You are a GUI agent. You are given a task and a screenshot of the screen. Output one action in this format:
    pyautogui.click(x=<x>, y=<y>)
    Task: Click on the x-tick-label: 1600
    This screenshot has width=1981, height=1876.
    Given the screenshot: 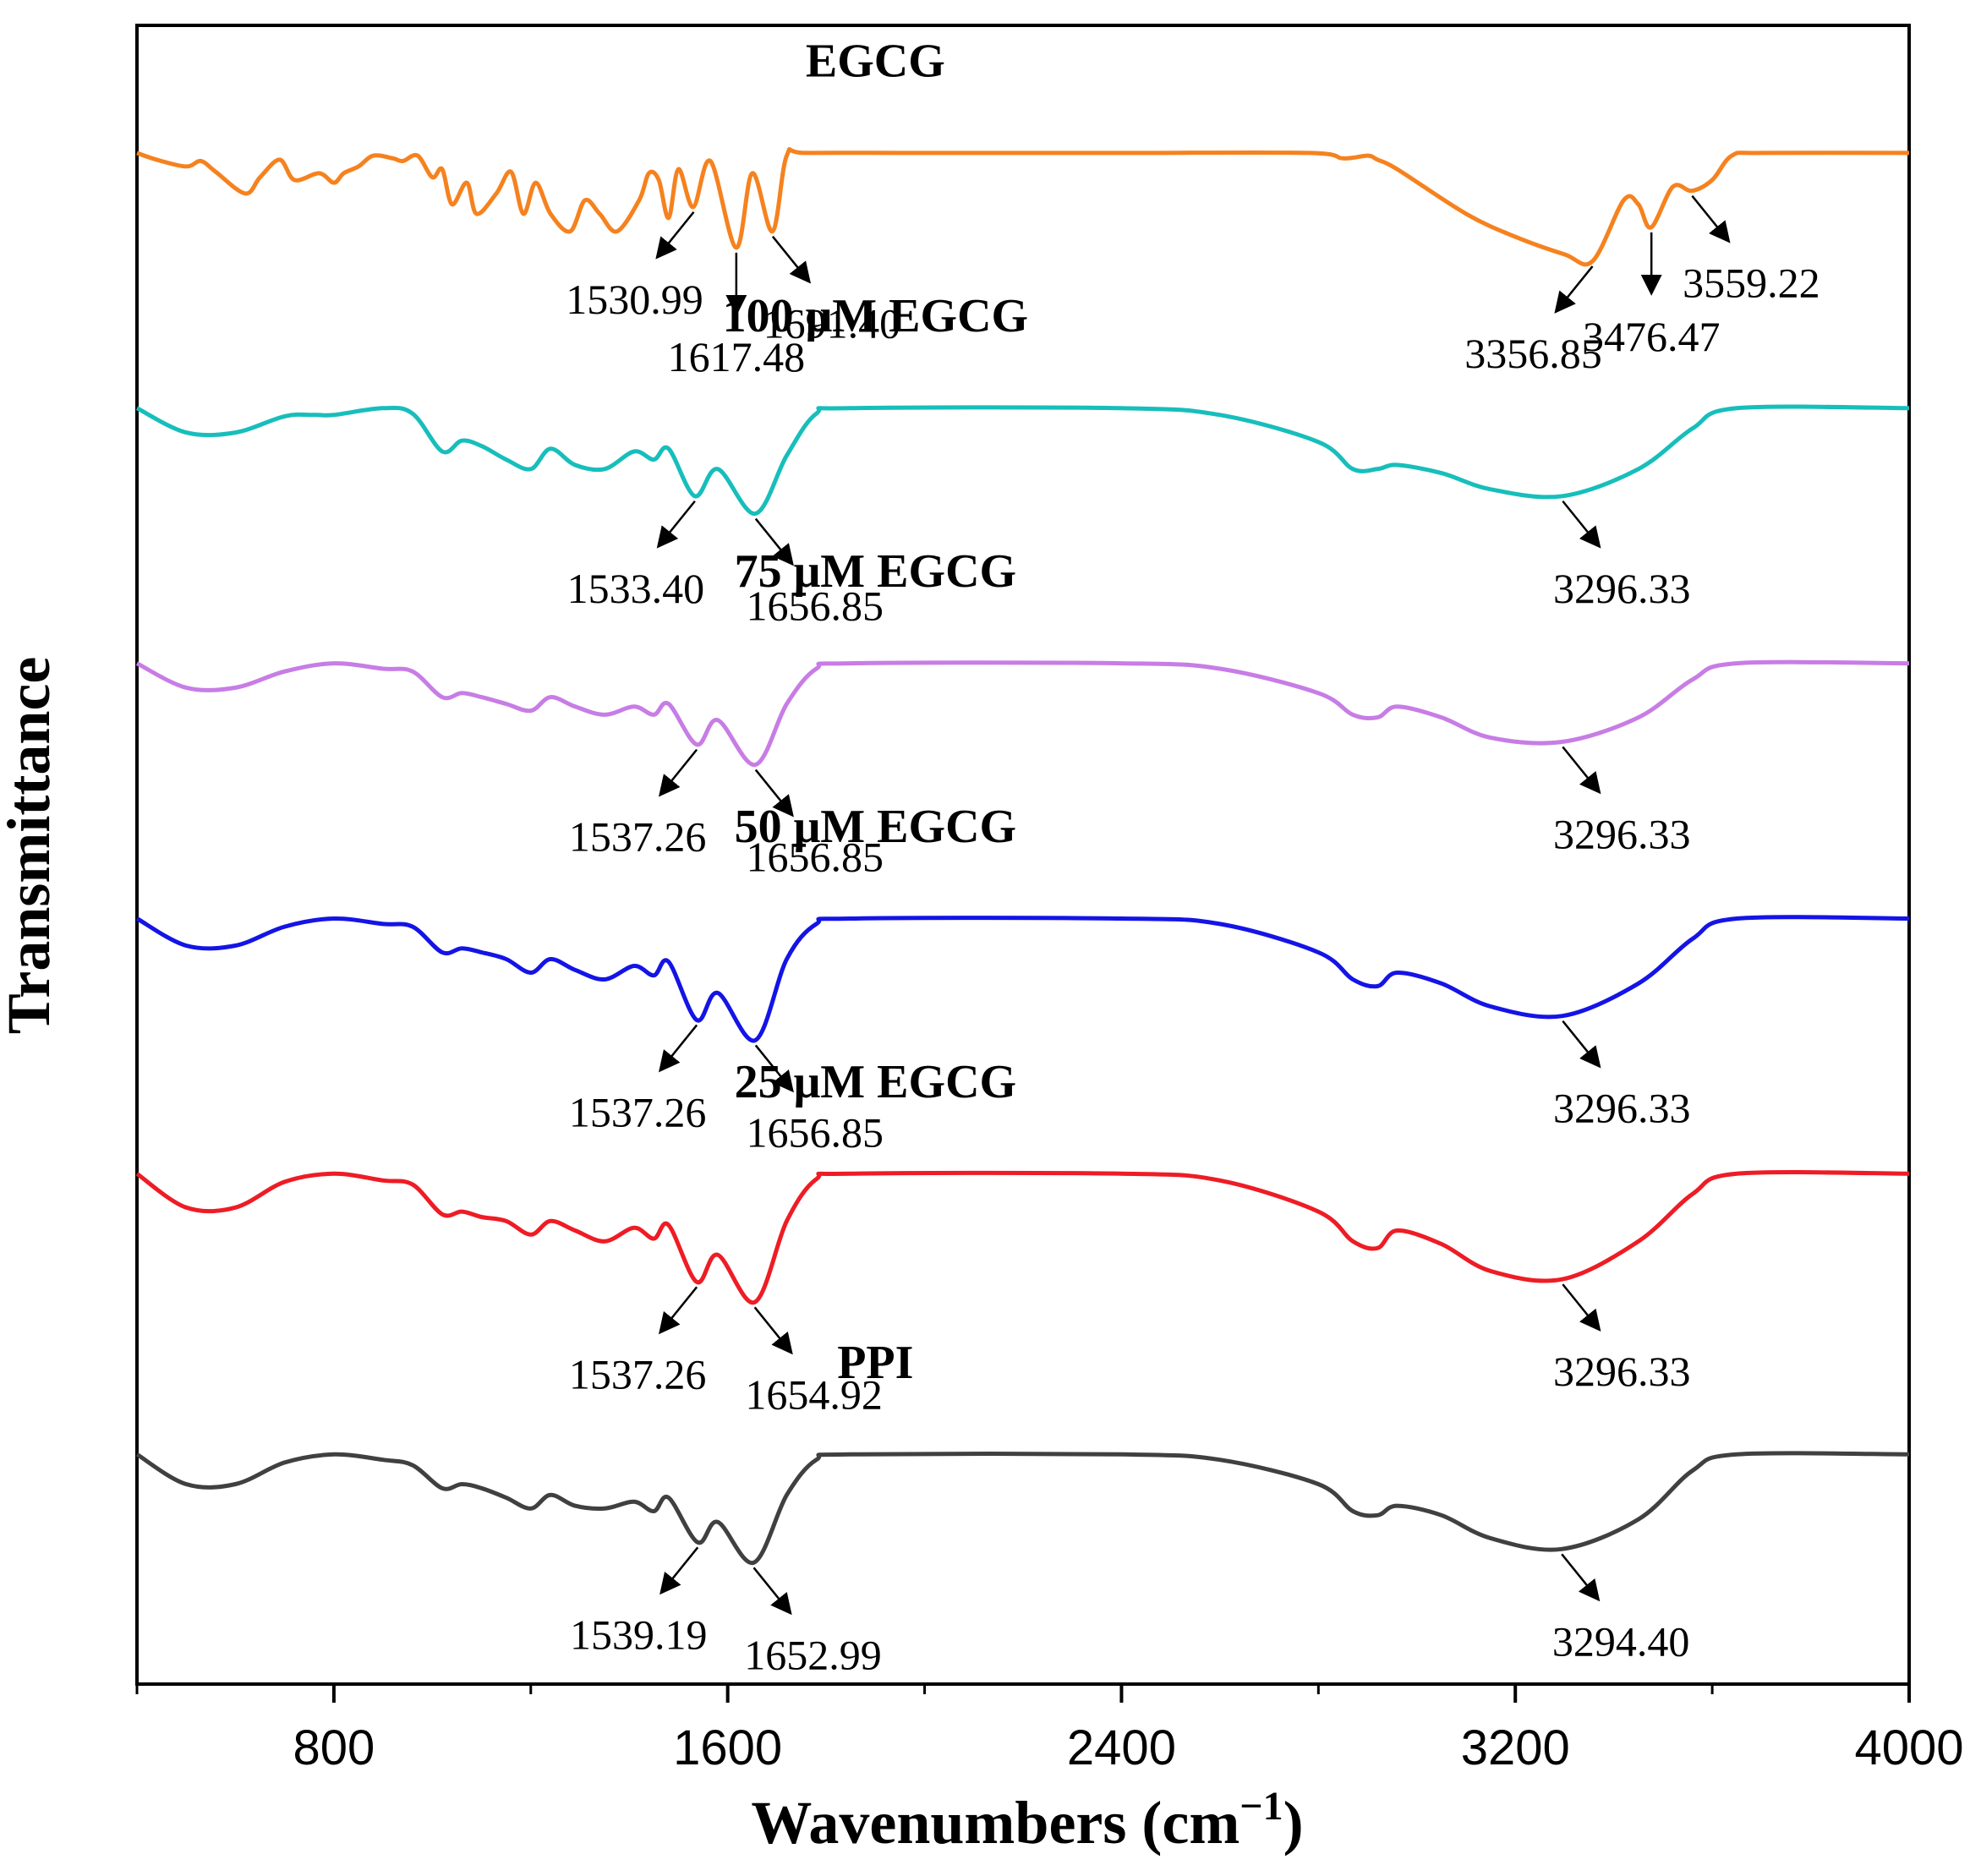 What is the action you would take?
    pyautogui.click(x=728, y=1747)
    